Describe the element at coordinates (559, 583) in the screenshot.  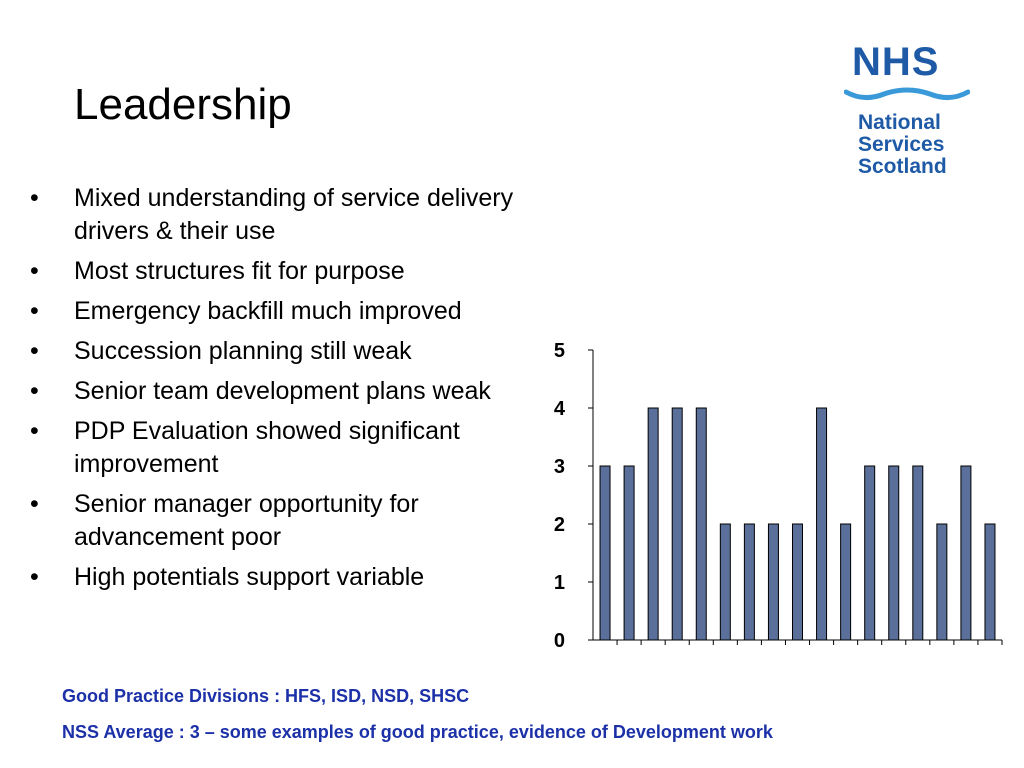
I see `y-tick-label: 1` at that location.